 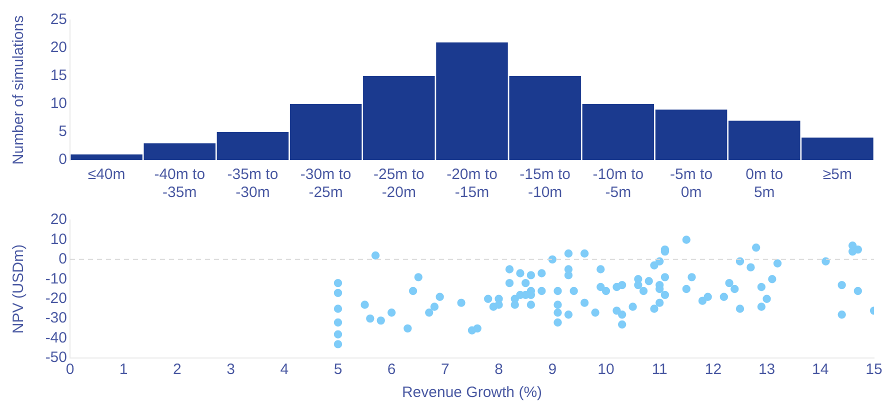 I want to click on y-axis-title: Number of simulations, so click(x=19, y=90).